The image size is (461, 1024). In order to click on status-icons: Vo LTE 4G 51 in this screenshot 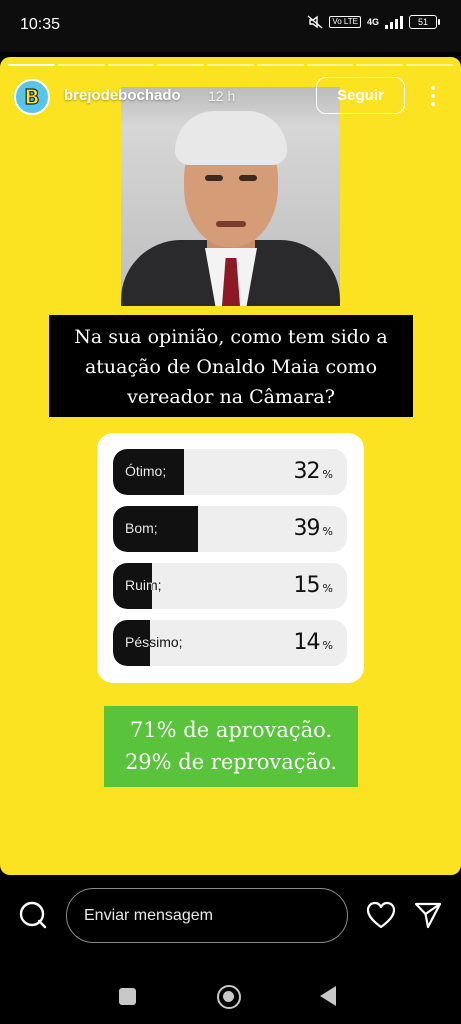, I will do `click(373, 22)`.